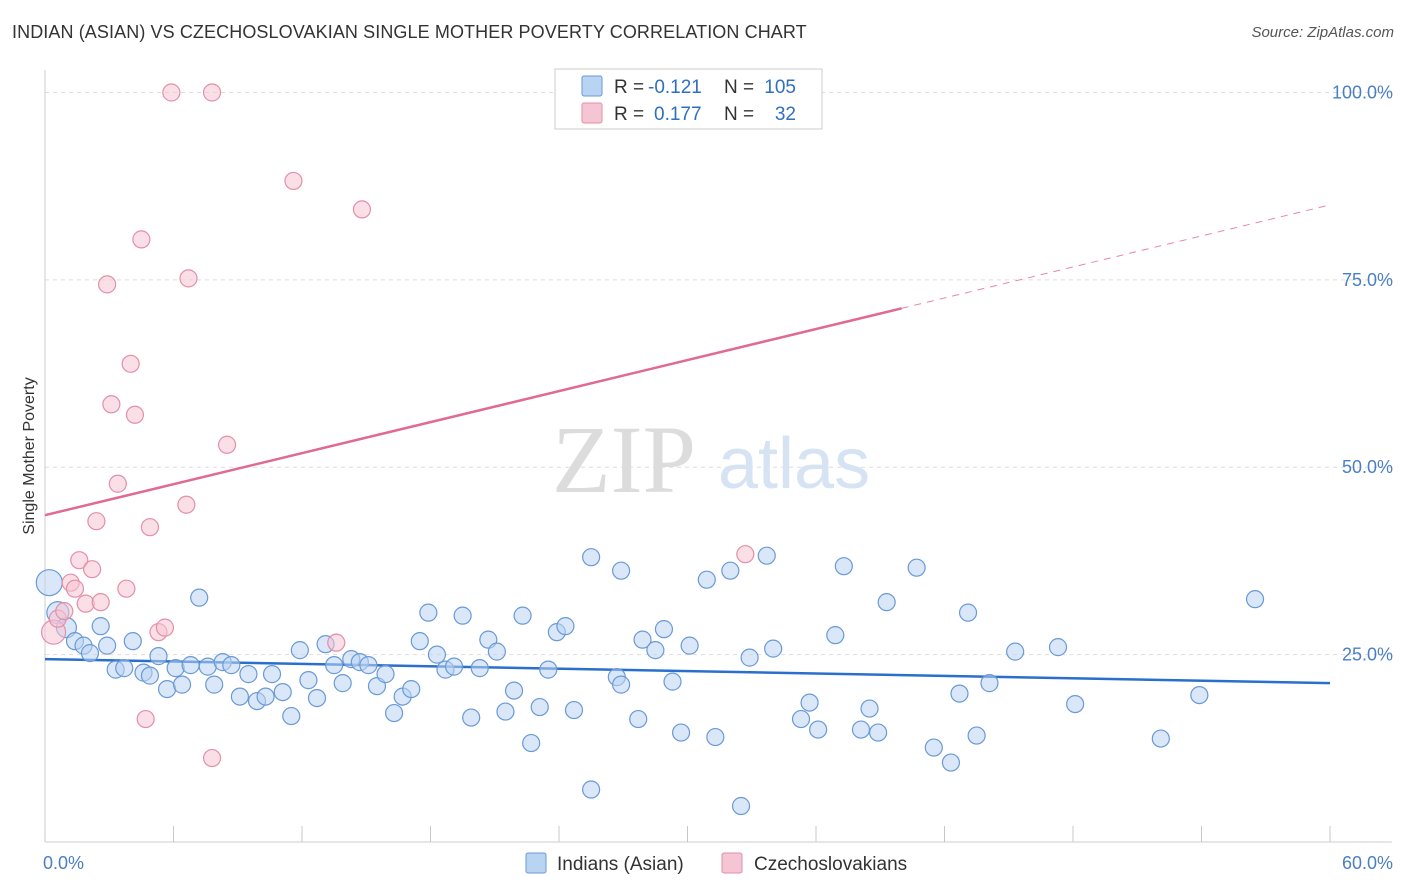  I want to click on legend-top-swatch-pink, so click(592, 113).